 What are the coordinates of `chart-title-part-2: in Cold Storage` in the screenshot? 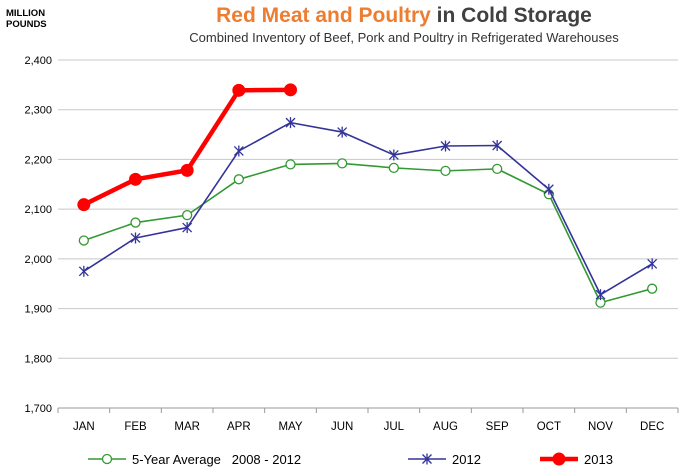 It's located at (511, 15).